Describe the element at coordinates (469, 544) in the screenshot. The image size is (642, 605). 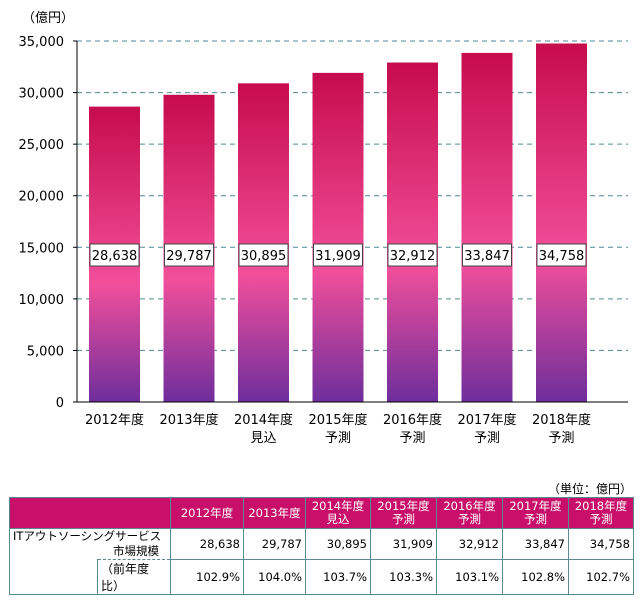
I see `value-cell: 32,912` at that location.